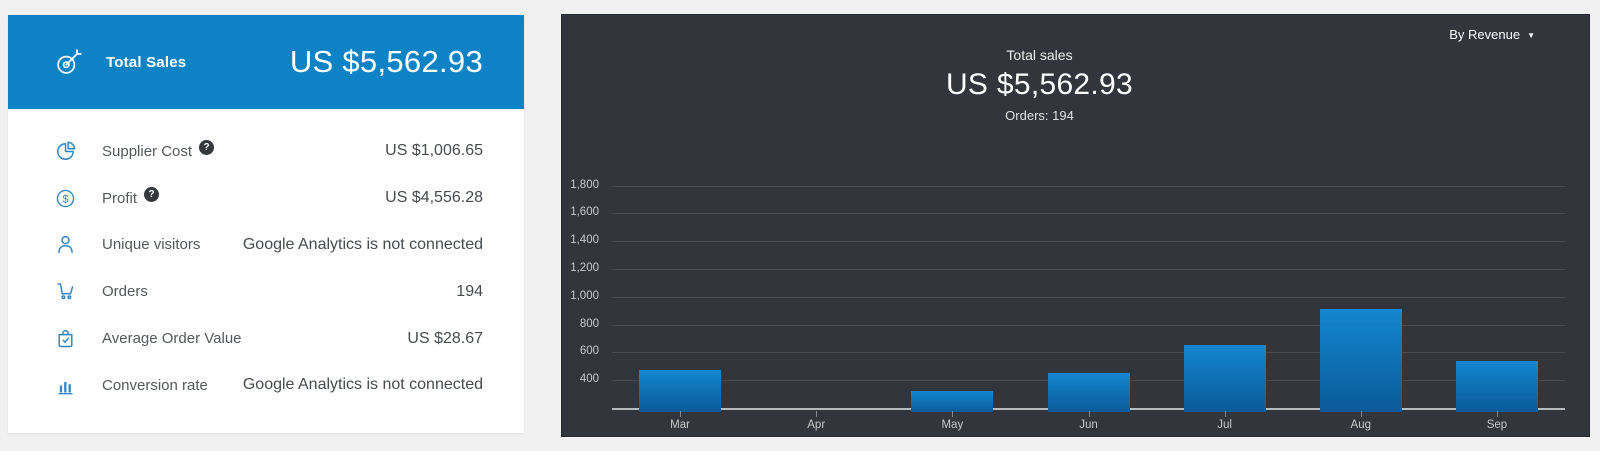 The height and width of the screenshot is (451, 1600). Describe the element at coordinates (125, 292) in the screenshot. I see `metric-label: Orders` at that location.